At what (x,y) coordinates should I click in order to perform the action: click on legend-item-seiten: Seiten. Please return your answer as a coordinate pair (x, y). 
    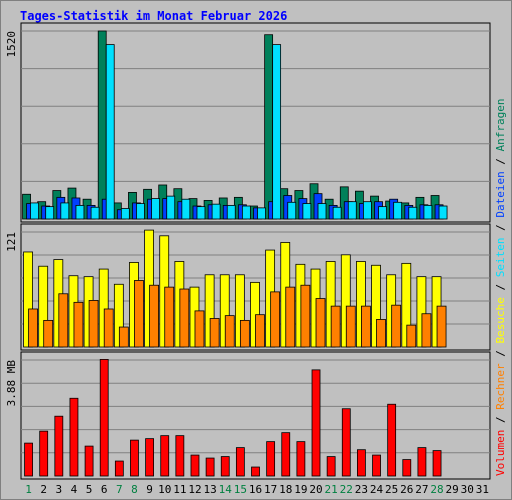
    Looking at the image, I should click on (500, 258).